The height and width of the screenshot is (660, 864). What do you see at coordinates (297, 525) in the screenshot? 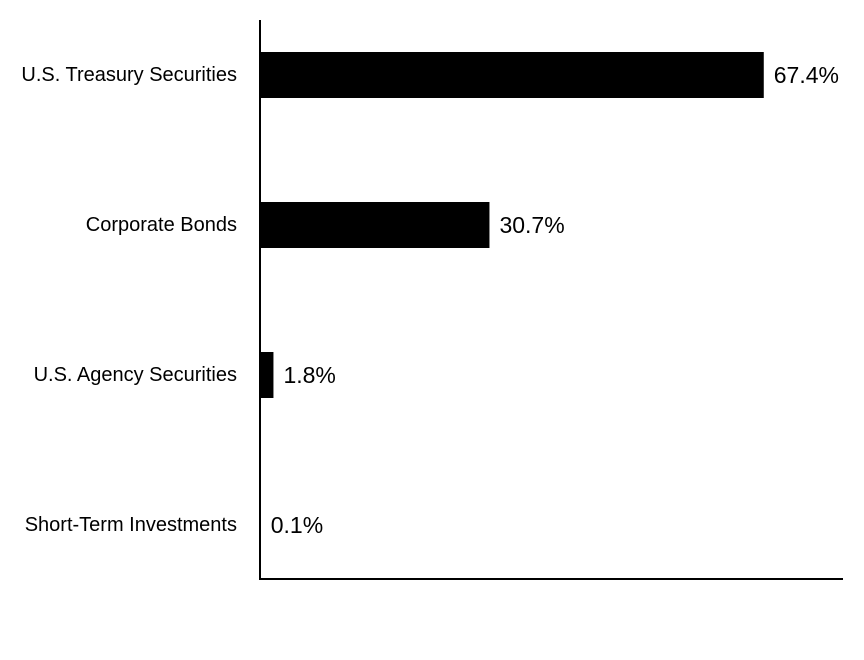
I see `data-label: 0.1%` at bounding box center [297, 525].